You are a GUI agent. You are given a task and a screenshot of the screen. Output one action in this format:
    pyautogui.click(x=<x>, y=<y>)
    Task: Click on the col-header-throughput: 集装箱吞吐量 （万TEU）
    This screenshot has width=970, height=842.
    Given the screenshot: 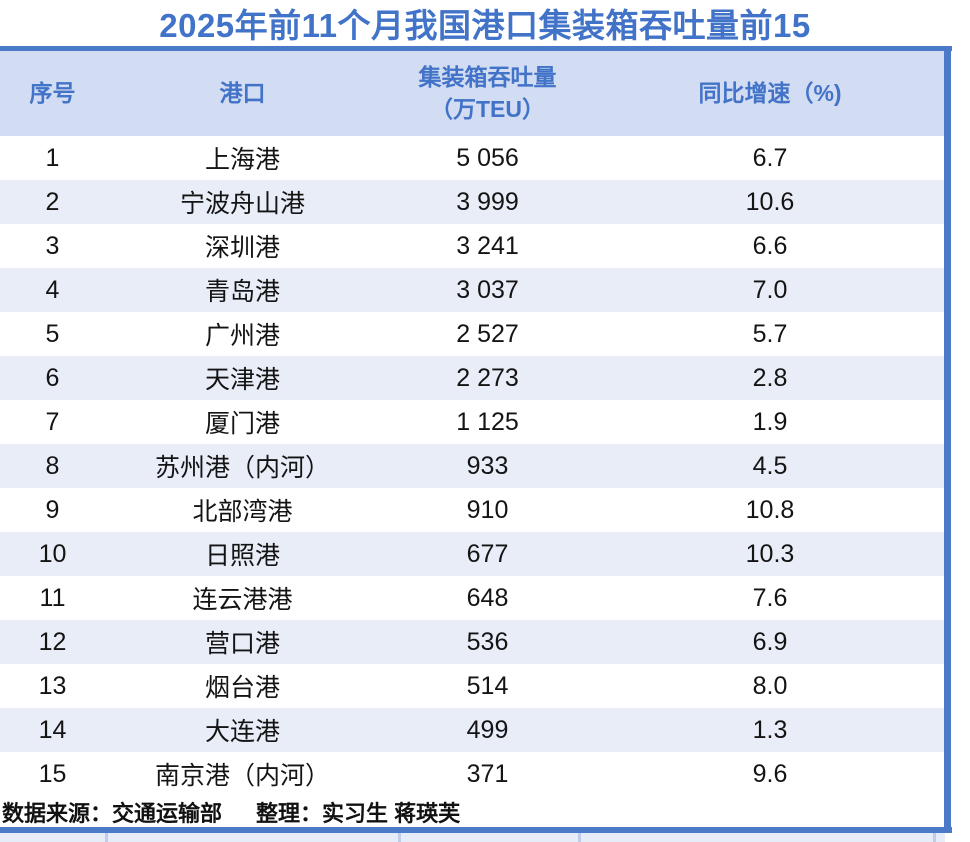 What is the action you would take?
    pyautogui.click(x=487, y=93)
    